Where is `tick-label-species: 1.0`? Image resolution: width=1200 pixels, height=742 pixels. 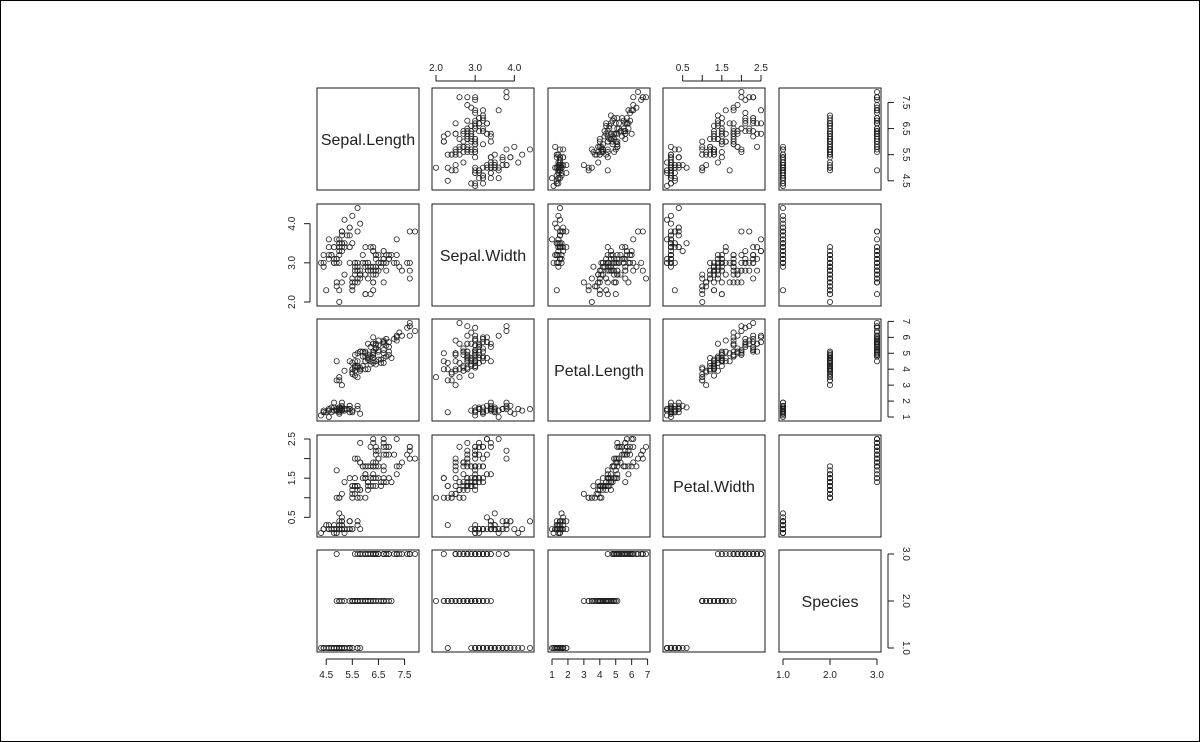
tick-label-species: 1.0 is located at coordinates (905, 648).